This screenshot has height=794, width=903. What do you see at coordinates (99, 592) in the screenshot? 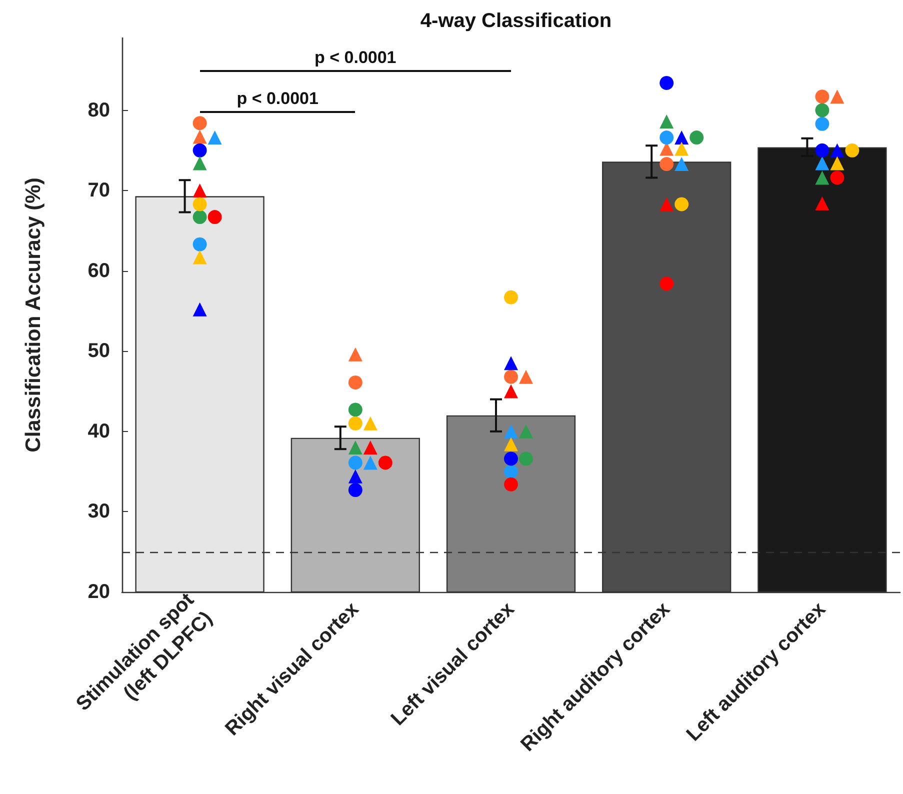
I see `y-tick-label: 20` at bounding box center [99, 592].